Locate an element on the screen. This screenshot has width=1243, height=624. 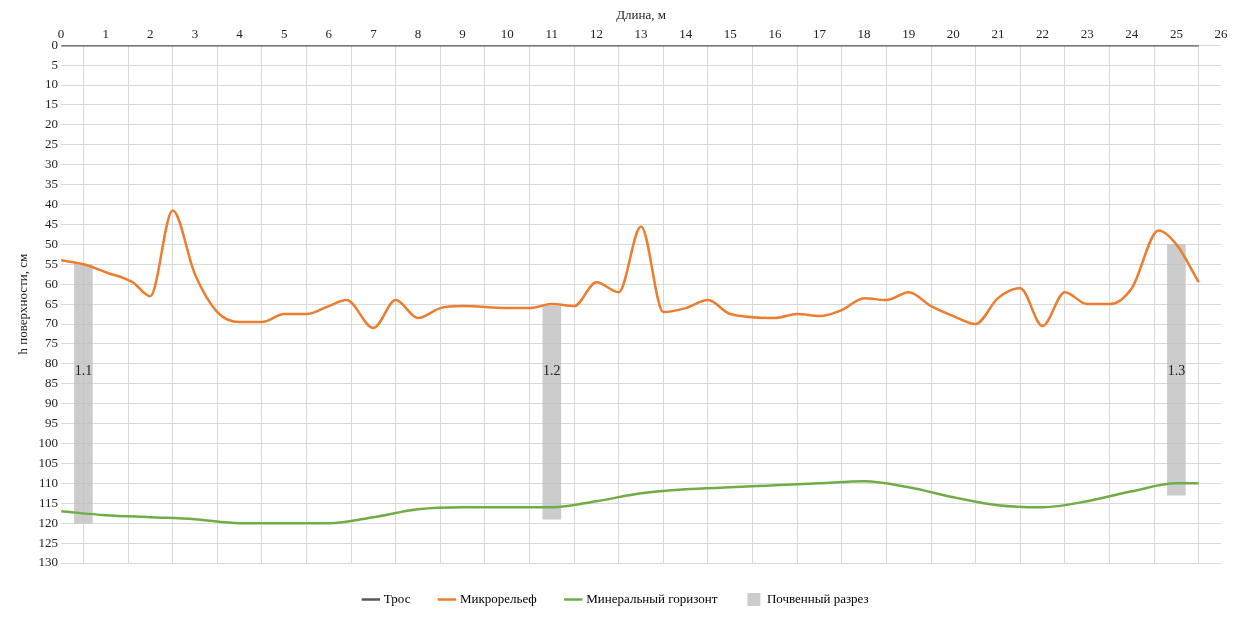
y-tick-label: 5 is located at coordinates (55, 64).